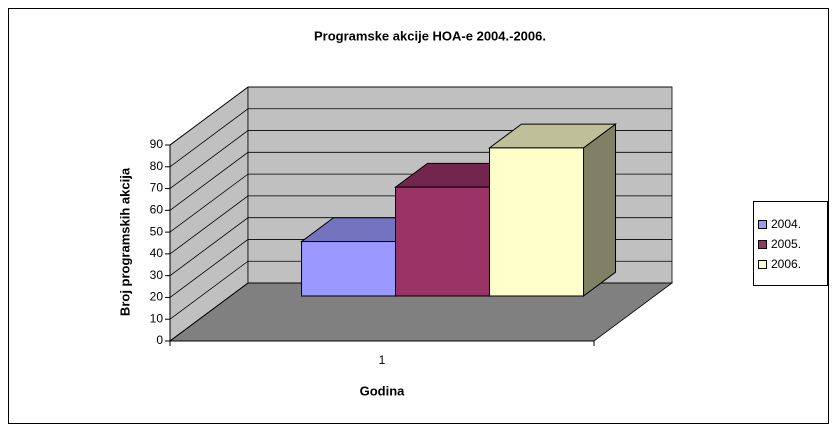 This screenshot has width=837, height=432. What do you see at coordinates (157, 275) in the screenshot?
I see `y-tick-label: 30` at bounding box center [157, 275].